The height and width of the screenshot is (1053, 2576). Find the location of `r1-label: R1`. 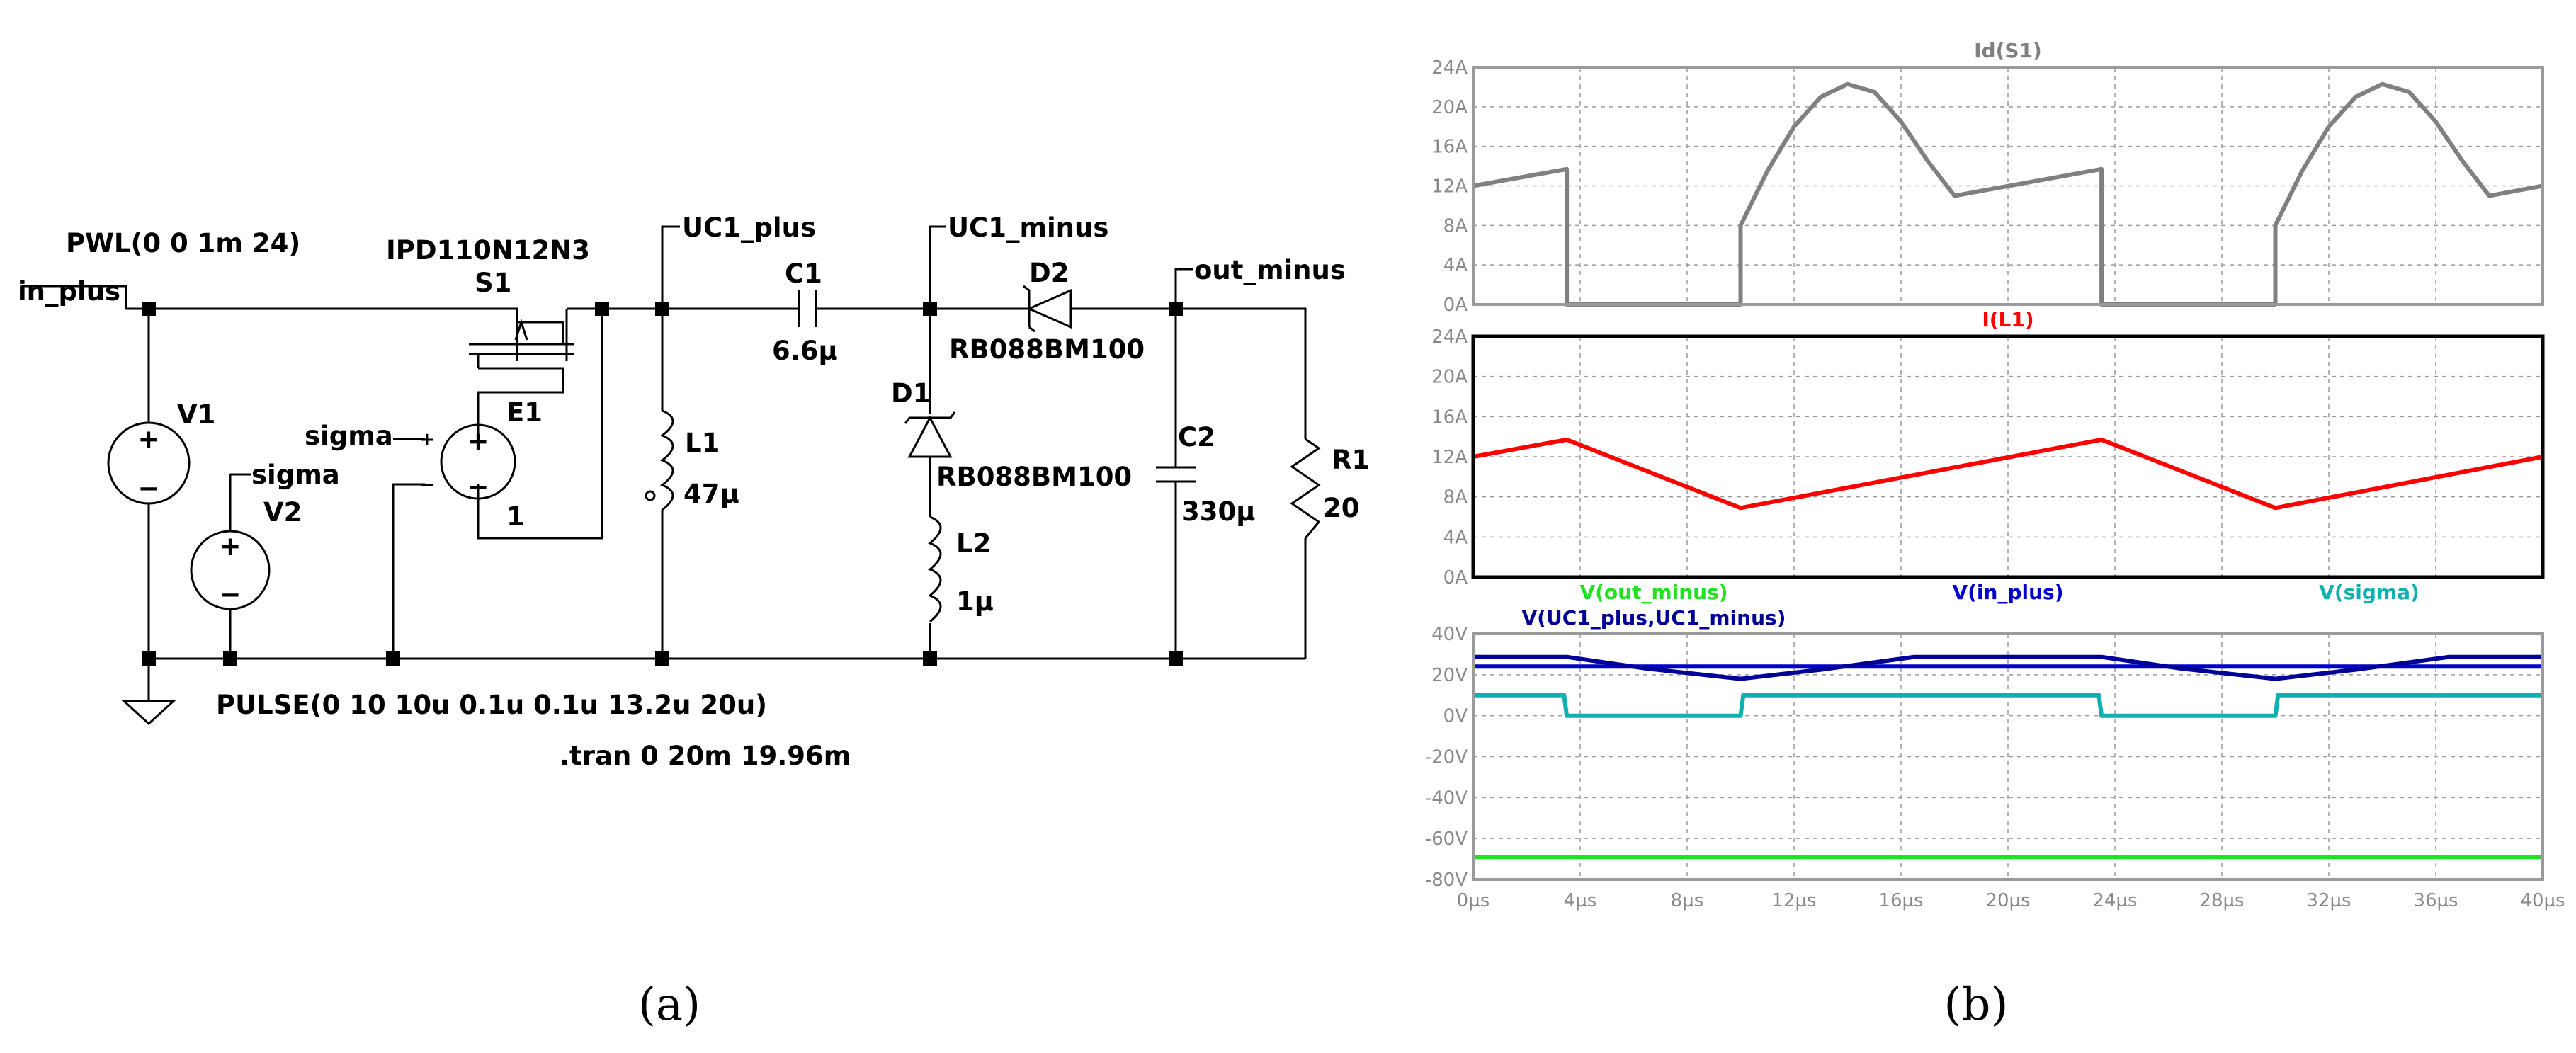

r1-label: R1 is located at coordinates (1351, 460).